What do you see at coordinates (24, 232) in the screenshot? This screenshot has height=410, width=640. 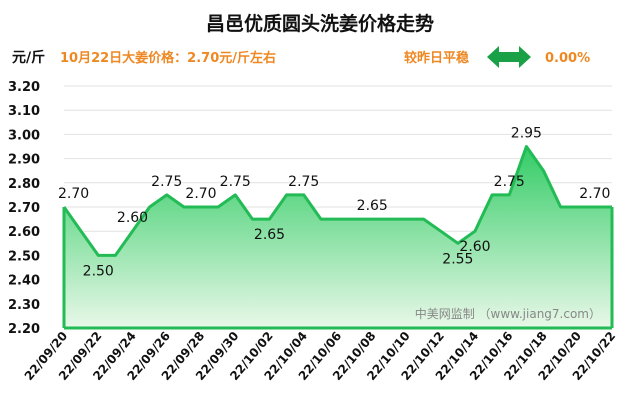 I see `y-tick-label: 2.60` at bounding box center [24, 232].